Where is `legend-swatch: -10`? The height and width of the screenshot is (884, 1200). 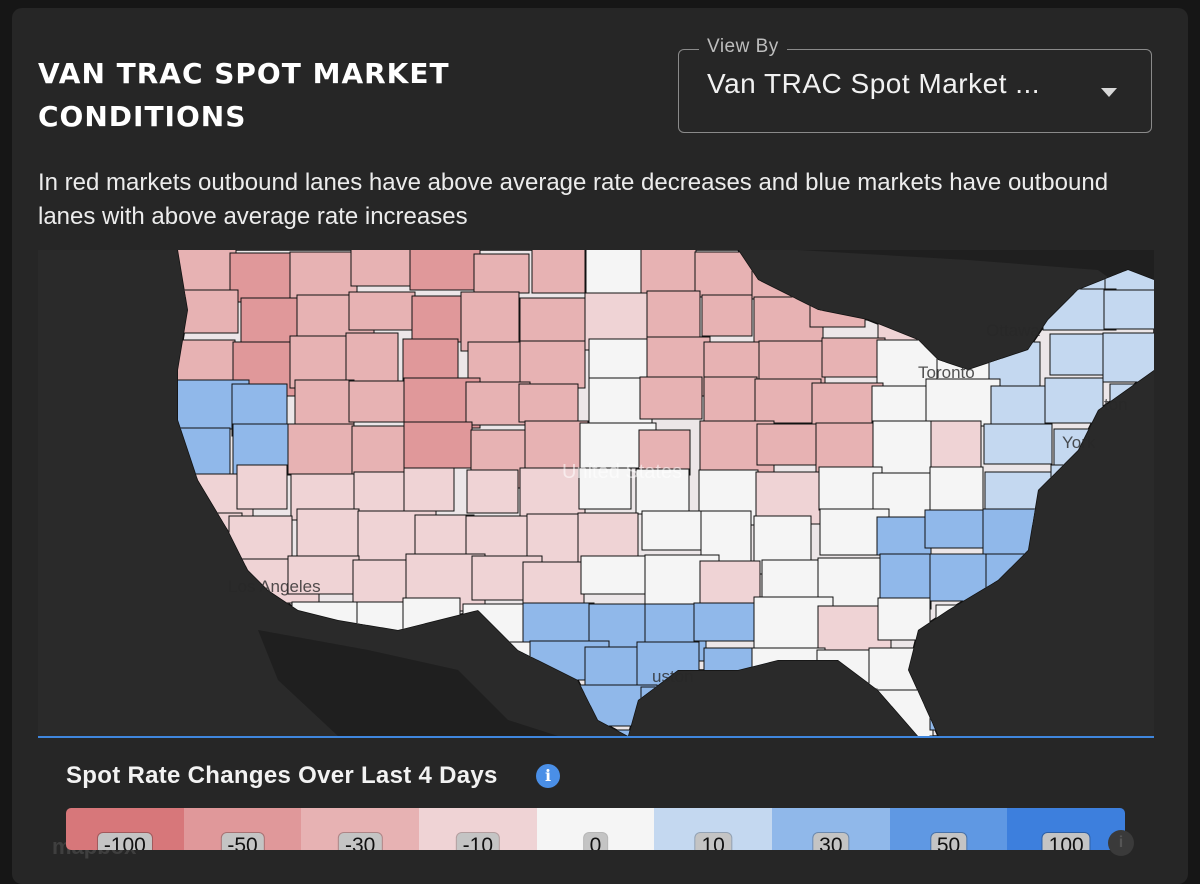
legend-swatch: -10 is located at coordinates (478, 829).